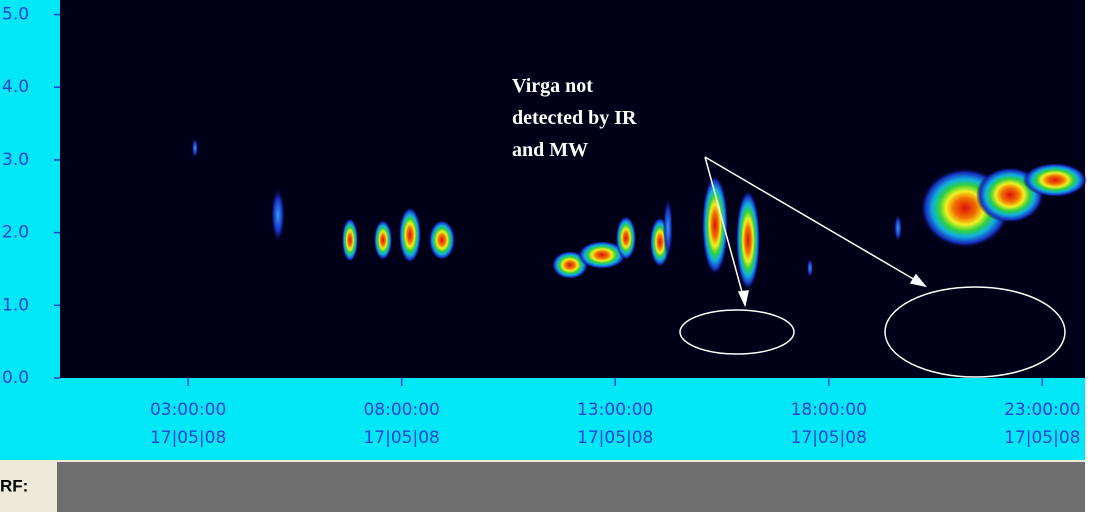  Describe the element at coordinates (15, 15) in the screenshot. I see `y-tick-label: 5.0` at that location.